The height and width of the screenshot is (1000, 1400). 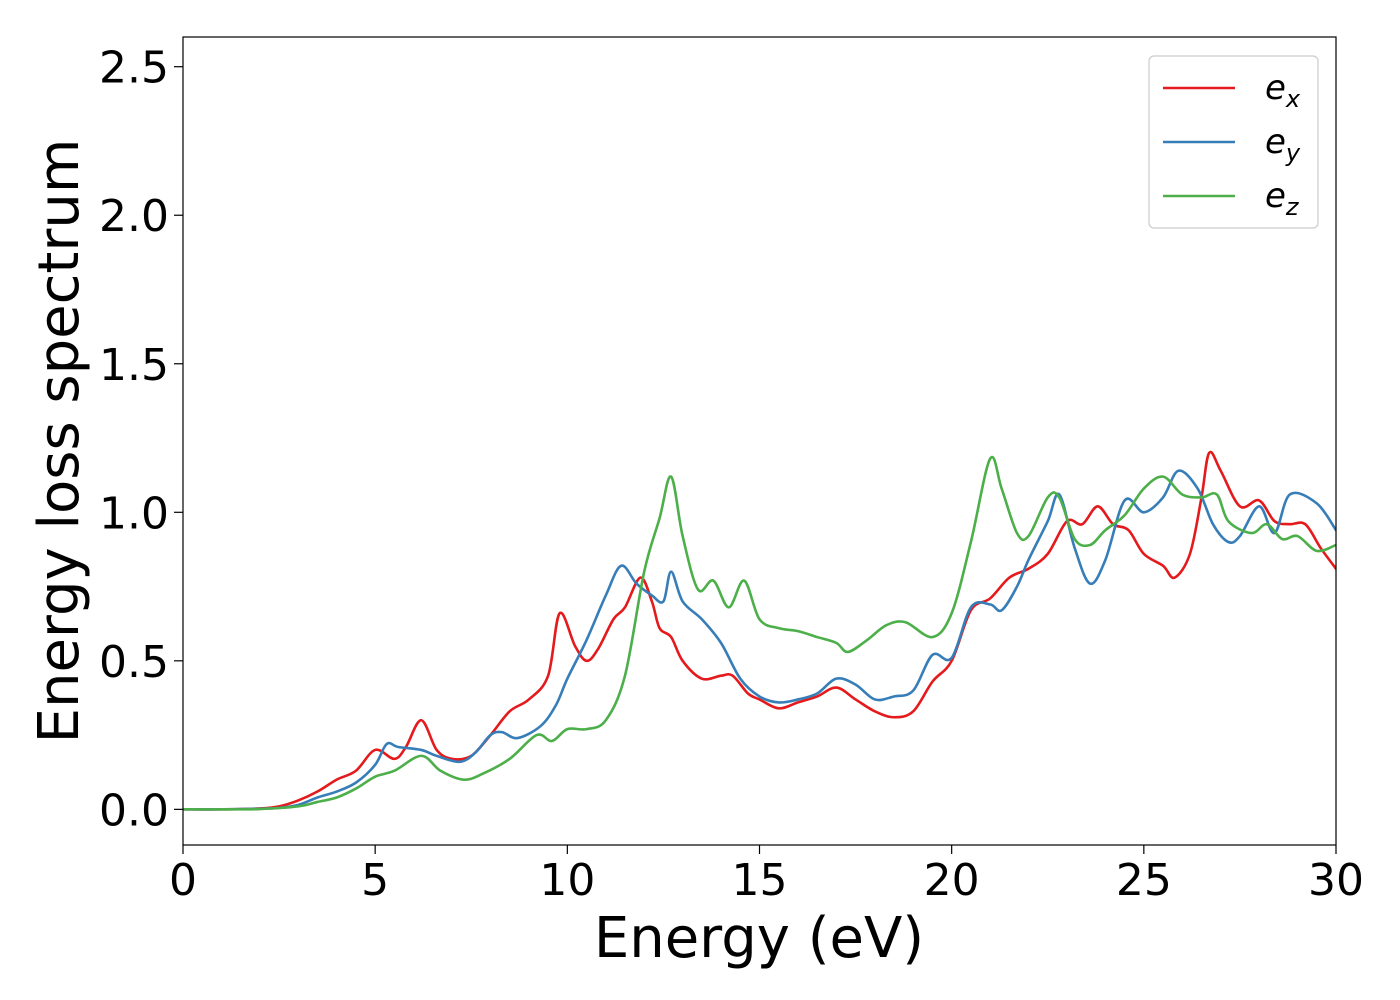 What do you see at coordinates (134, 810) in the screenshot?
I see `y-tick-label: 0.0` at bounding box center [134, 810].